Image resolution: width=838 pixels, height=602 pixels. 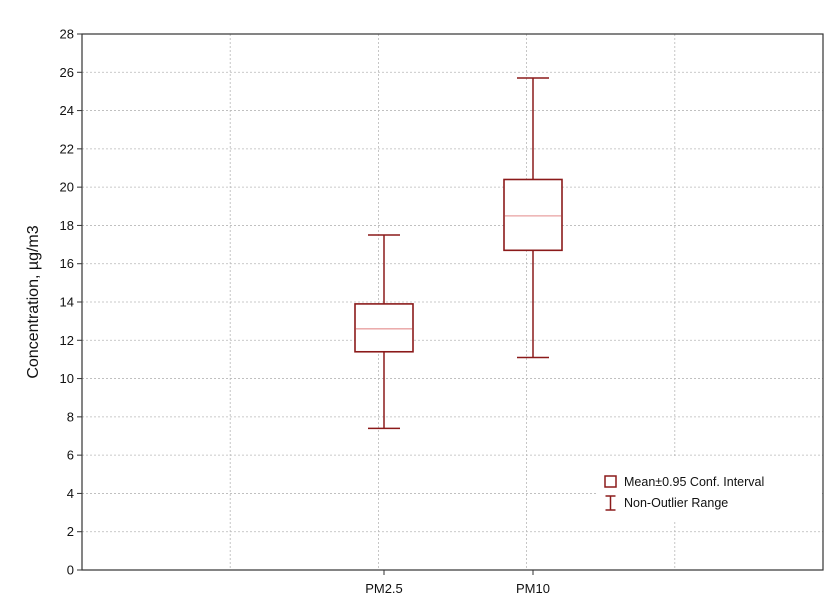 I want to click on y-tick-label: 2, so click(x=70, y=531).